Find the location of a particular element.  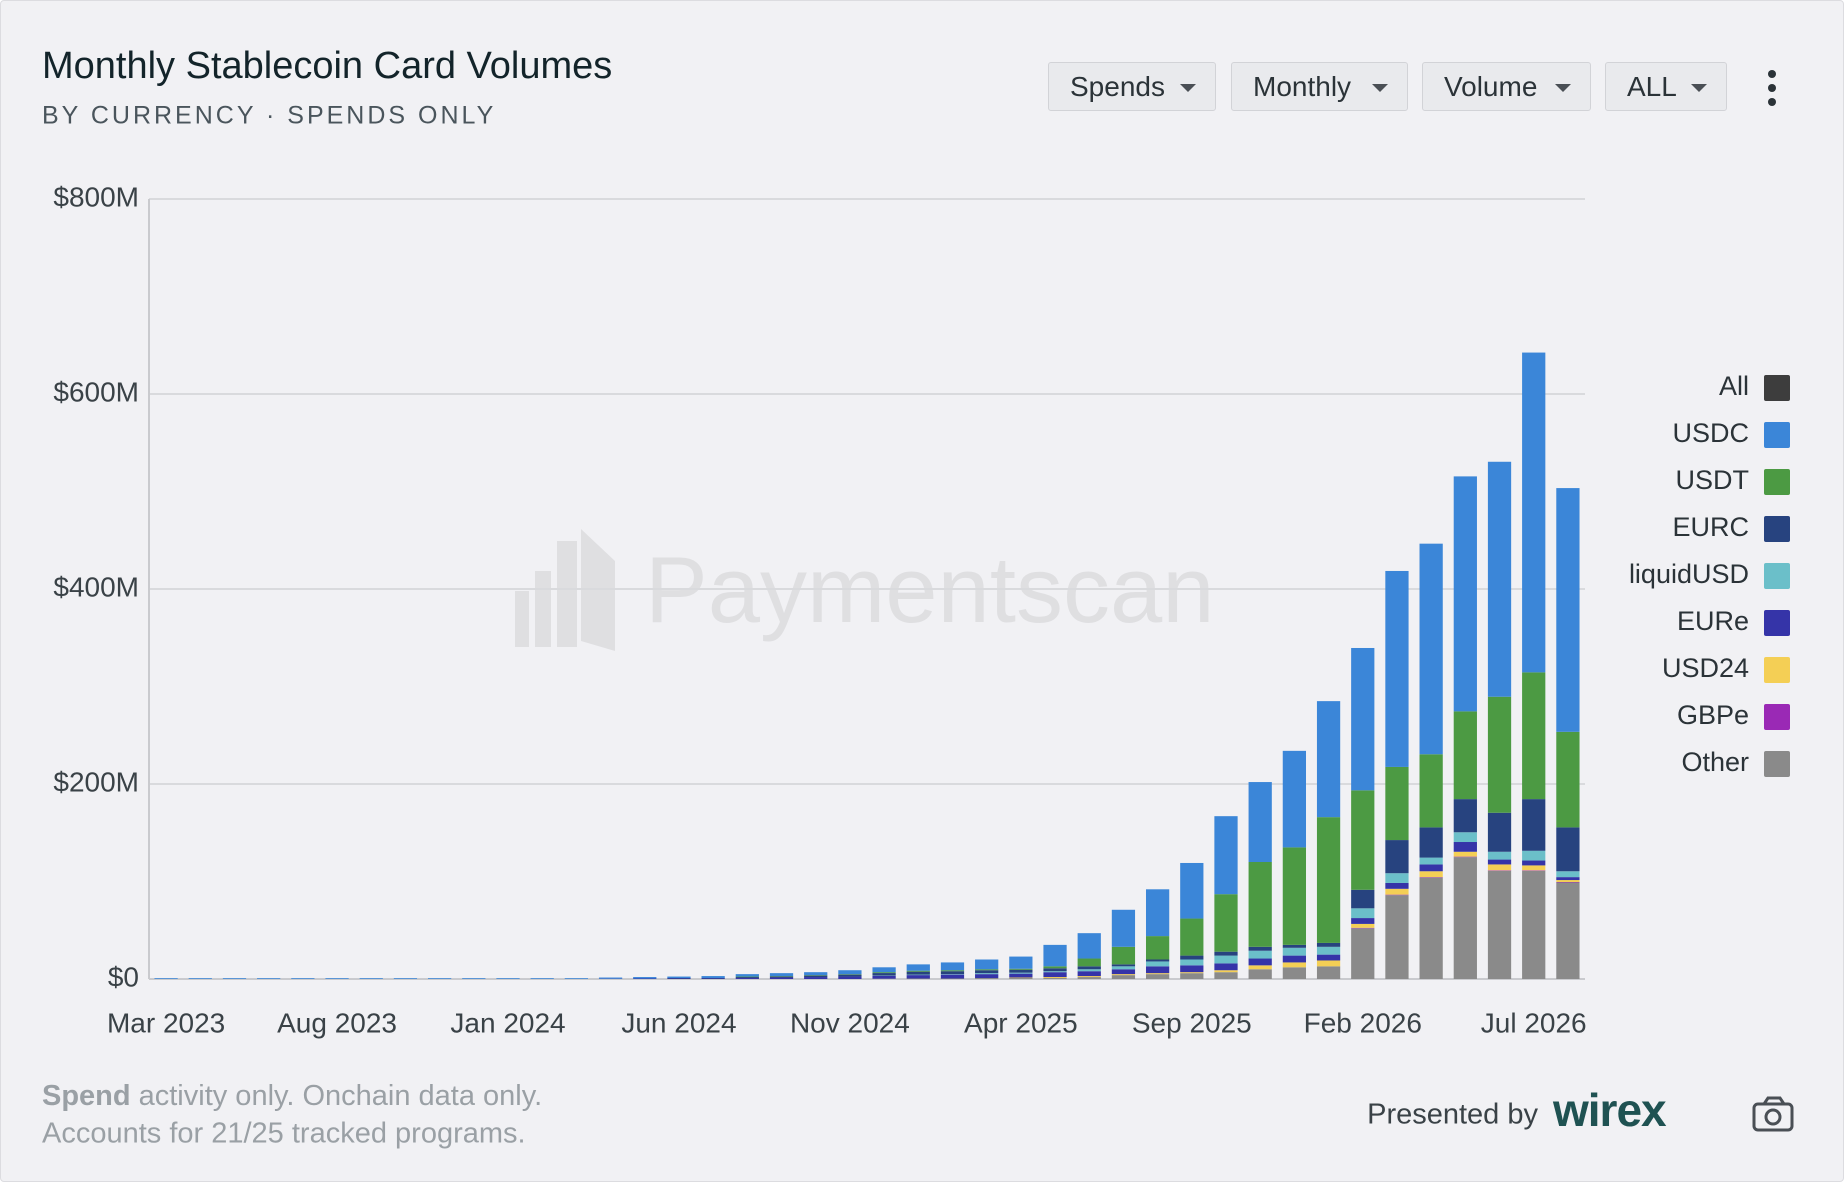

y-tick-label: $400M is located at coordinates (96, 586).